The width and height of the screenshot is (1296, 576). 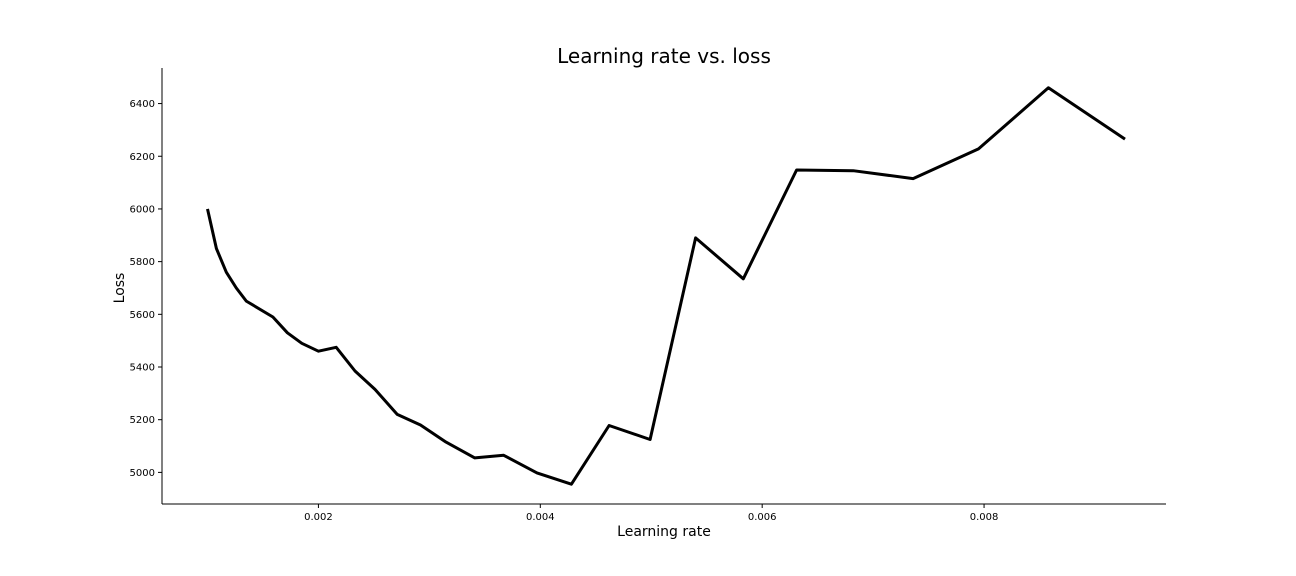 What do you see at coordinates (664, 56) in the screenshot?
I see `chart-title: Learning rate vs. loss` at bounding box center [664, 56].